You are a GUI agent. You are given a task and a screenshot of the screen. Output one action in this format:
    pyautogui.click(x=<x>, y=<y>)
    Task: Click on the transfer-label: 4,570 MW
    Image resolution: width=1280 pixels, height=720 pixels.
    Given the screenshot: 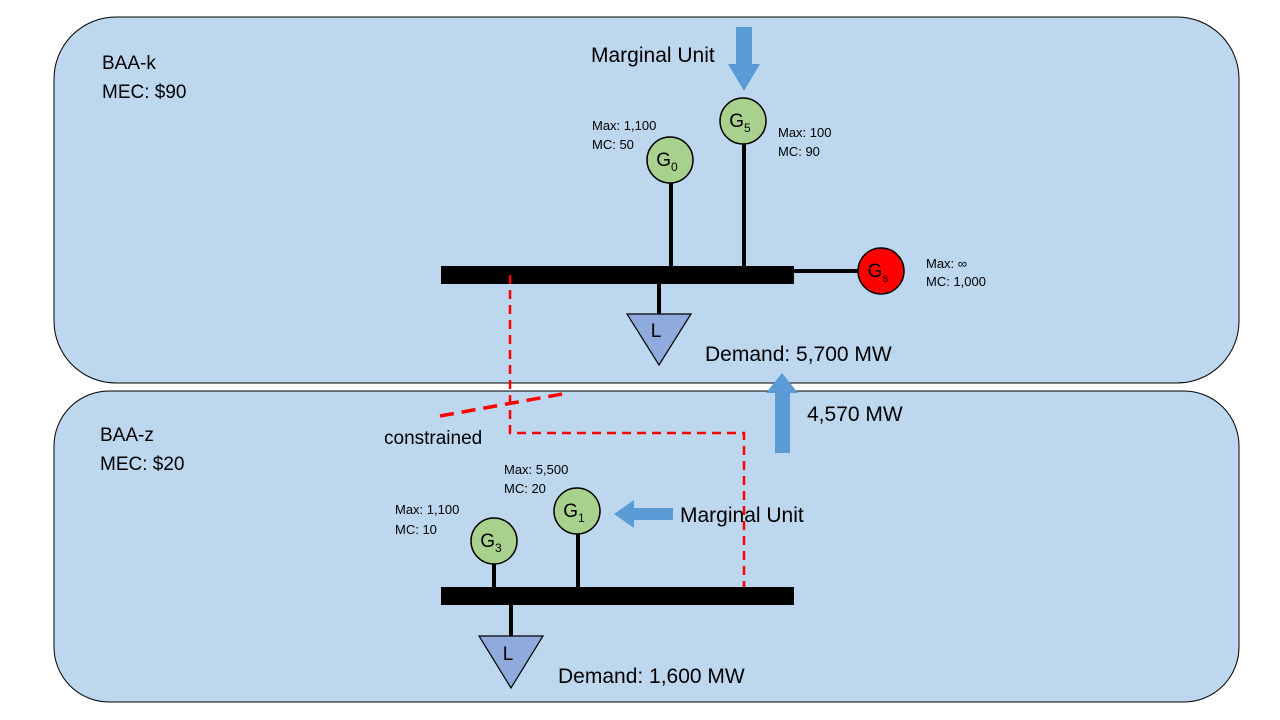 What is the action you would take?
    pyautogui.click(x=855, y=414)
    